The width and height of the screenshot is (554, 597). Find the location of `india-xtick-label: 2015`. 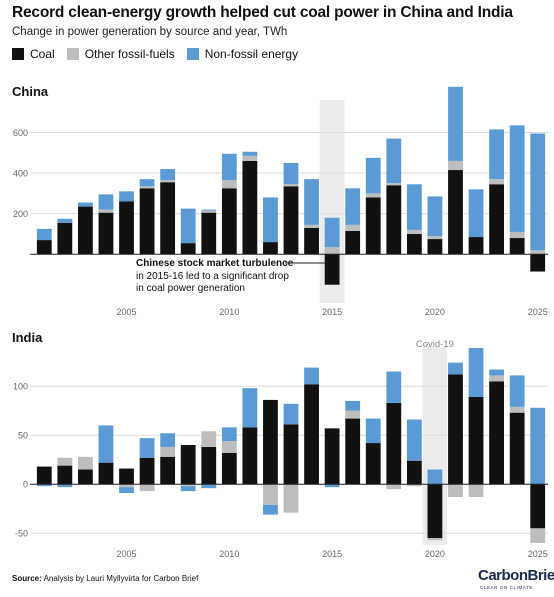

india-xtick-label: 2015 is located at coordinates (332, 554).